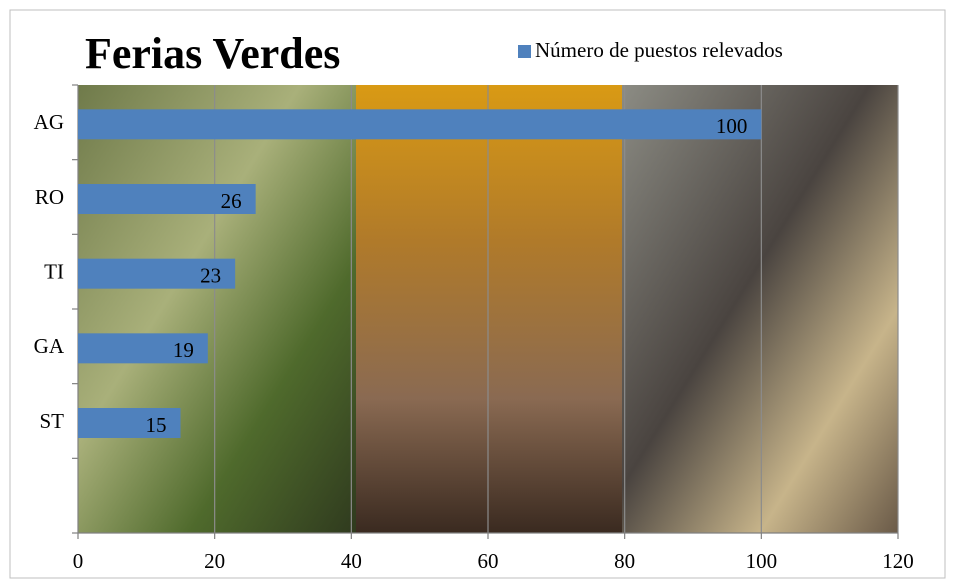 Image resolution: width=955 pixels, height=588 pixels. What do you see at coordinates (351, 561) in the screenshot?
I see `x-tick-label: 40` at bounding box center [351, 561].